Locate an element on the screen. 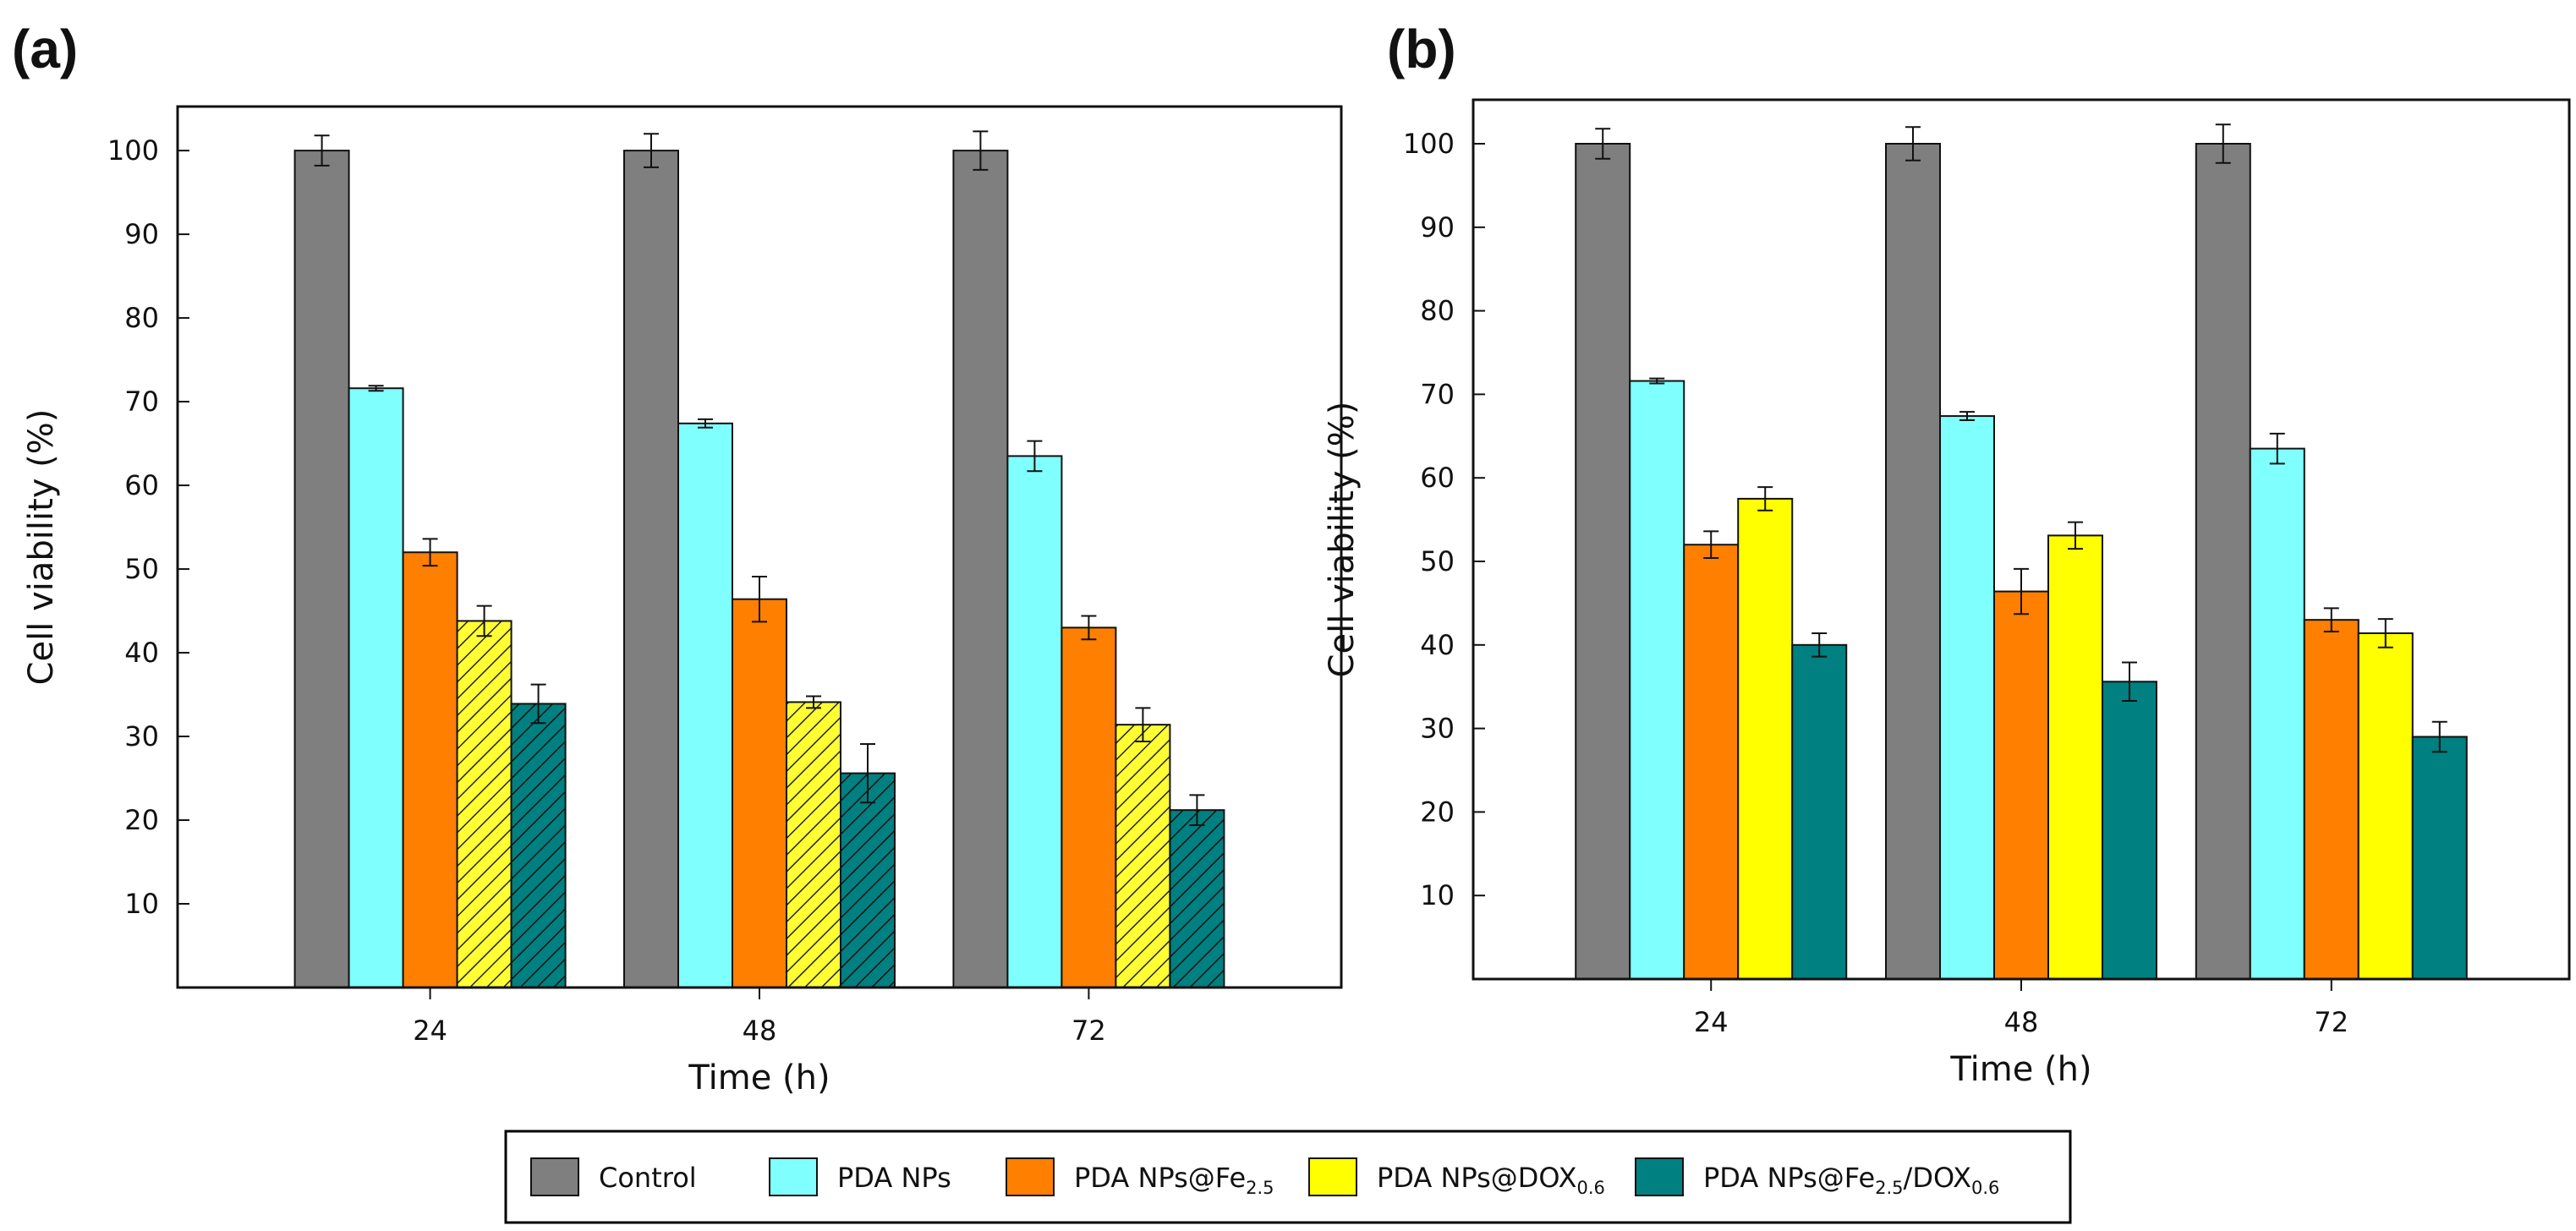 The image size is (2576, 1231). y-tick-label: 80 is located at coordinates (1437, 311).